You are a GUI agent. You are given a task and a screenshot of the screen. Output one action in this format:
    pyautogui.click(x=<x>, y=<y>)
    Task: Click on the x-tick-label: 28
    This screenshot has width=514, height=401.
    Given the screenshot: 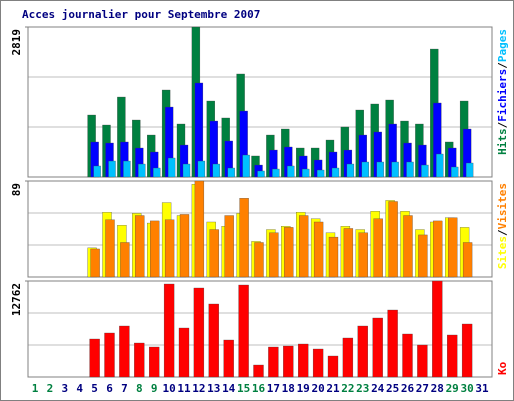 What is the action you would take?
    pyautogui.click(x=437, y=388)
    